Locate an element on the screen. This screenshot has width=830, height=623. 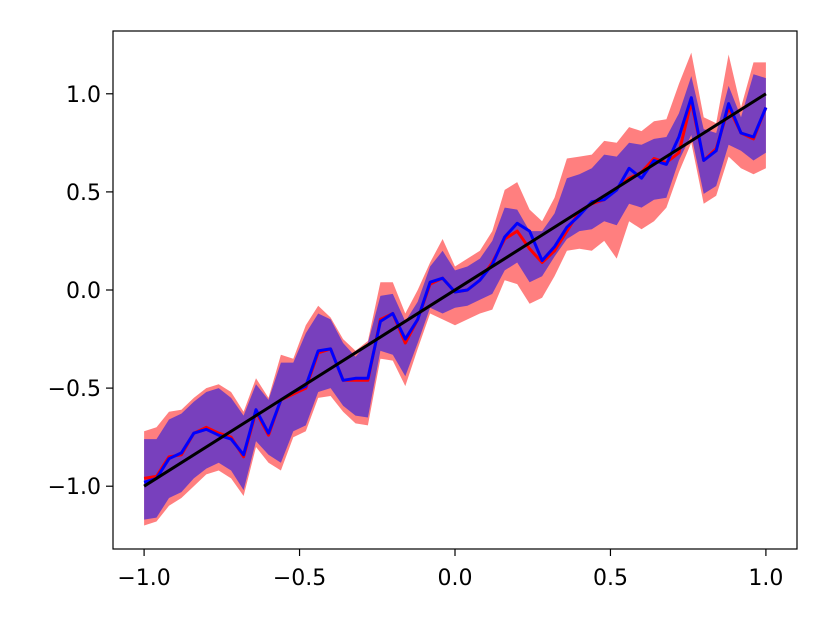
x-tick-label: 1.0 is located at coordinates (765, 578).